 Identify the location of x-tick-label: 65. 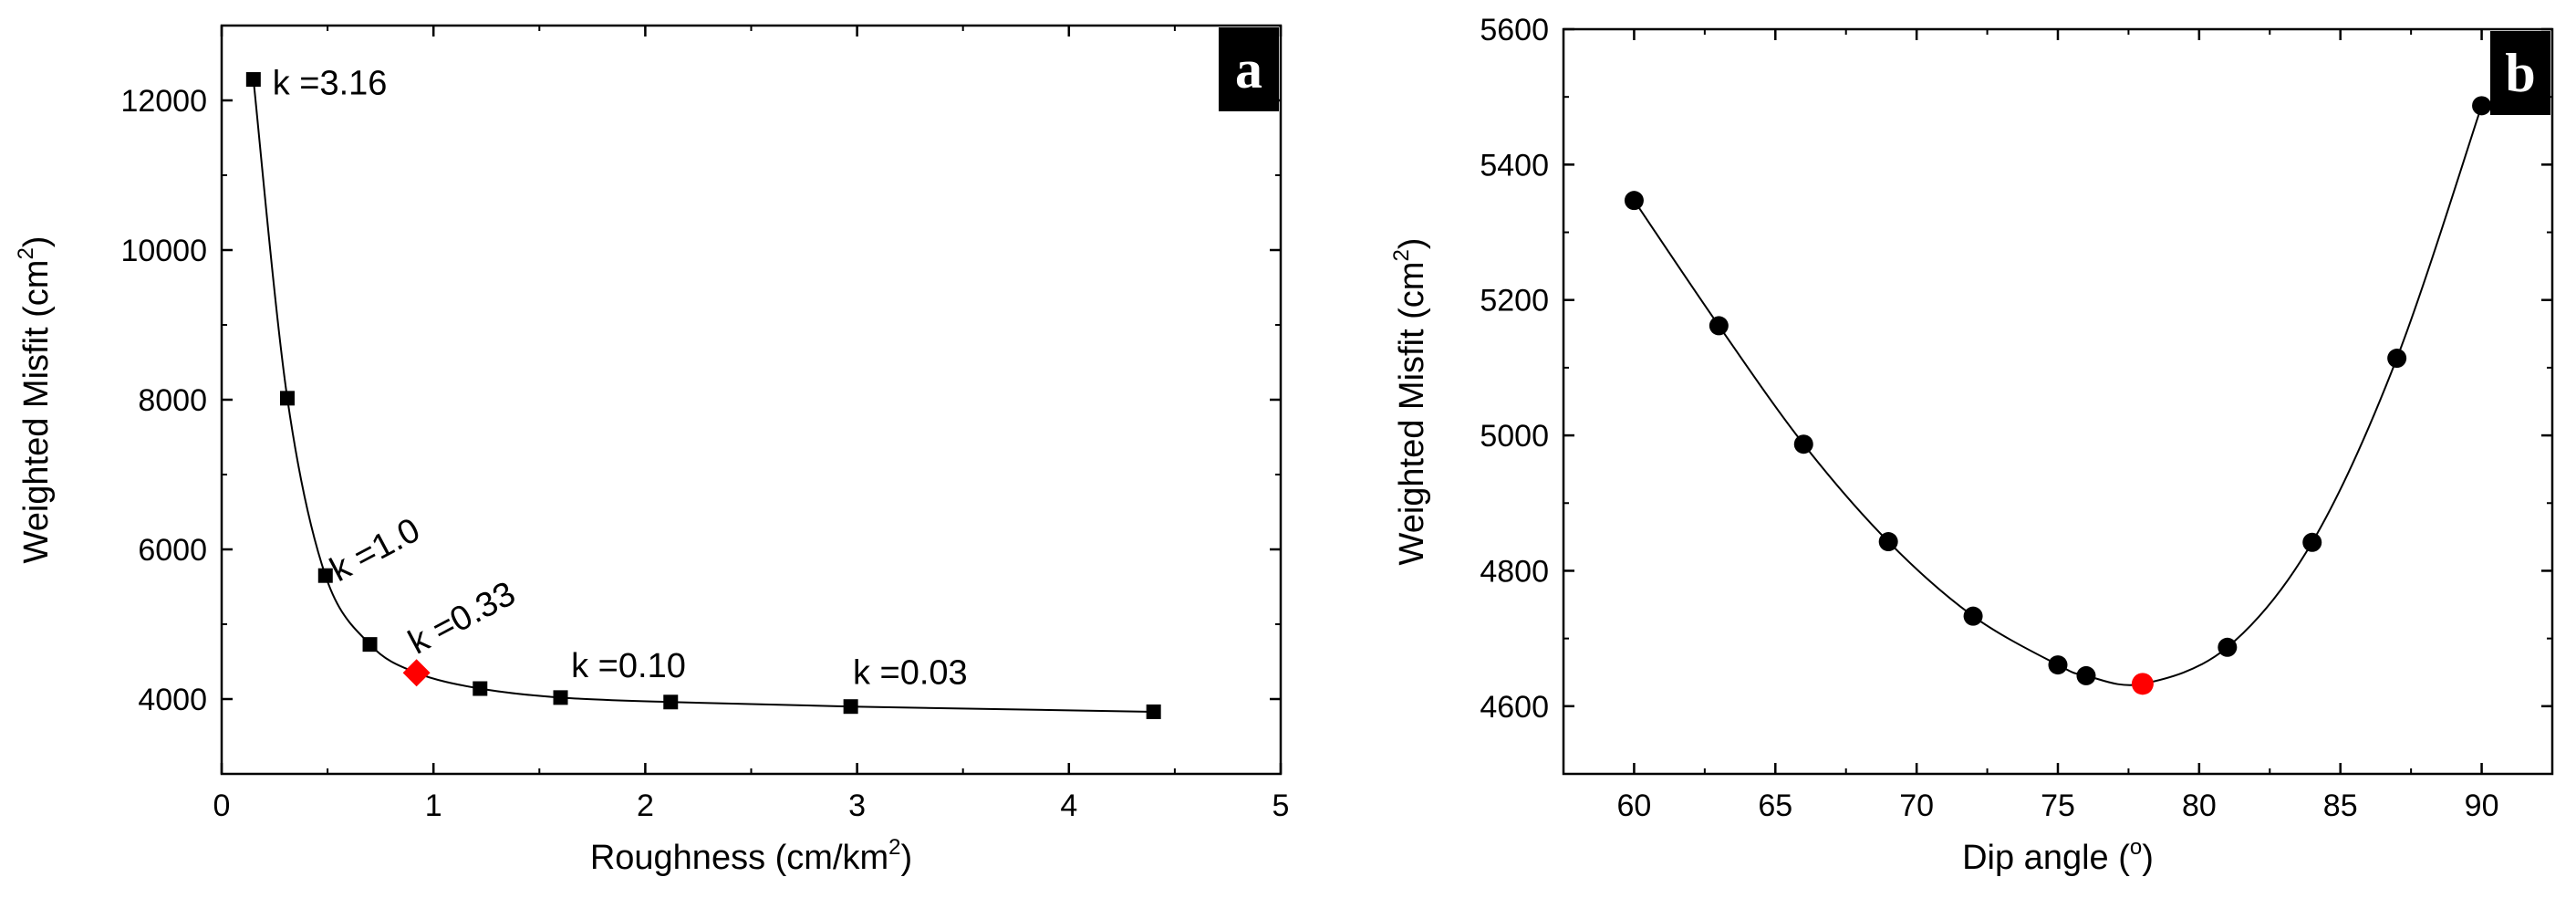
(1775, 806).